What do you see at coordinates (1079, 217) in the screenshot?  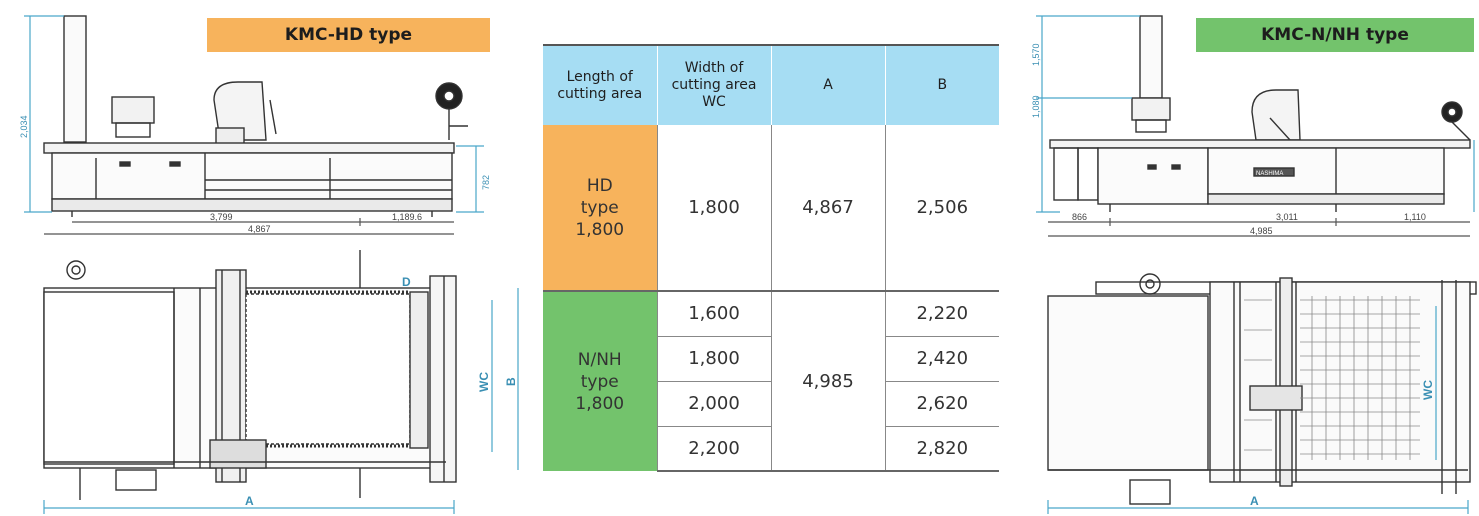 I see `nh-len-left-label: 866` at bounding box center [1079, 217].